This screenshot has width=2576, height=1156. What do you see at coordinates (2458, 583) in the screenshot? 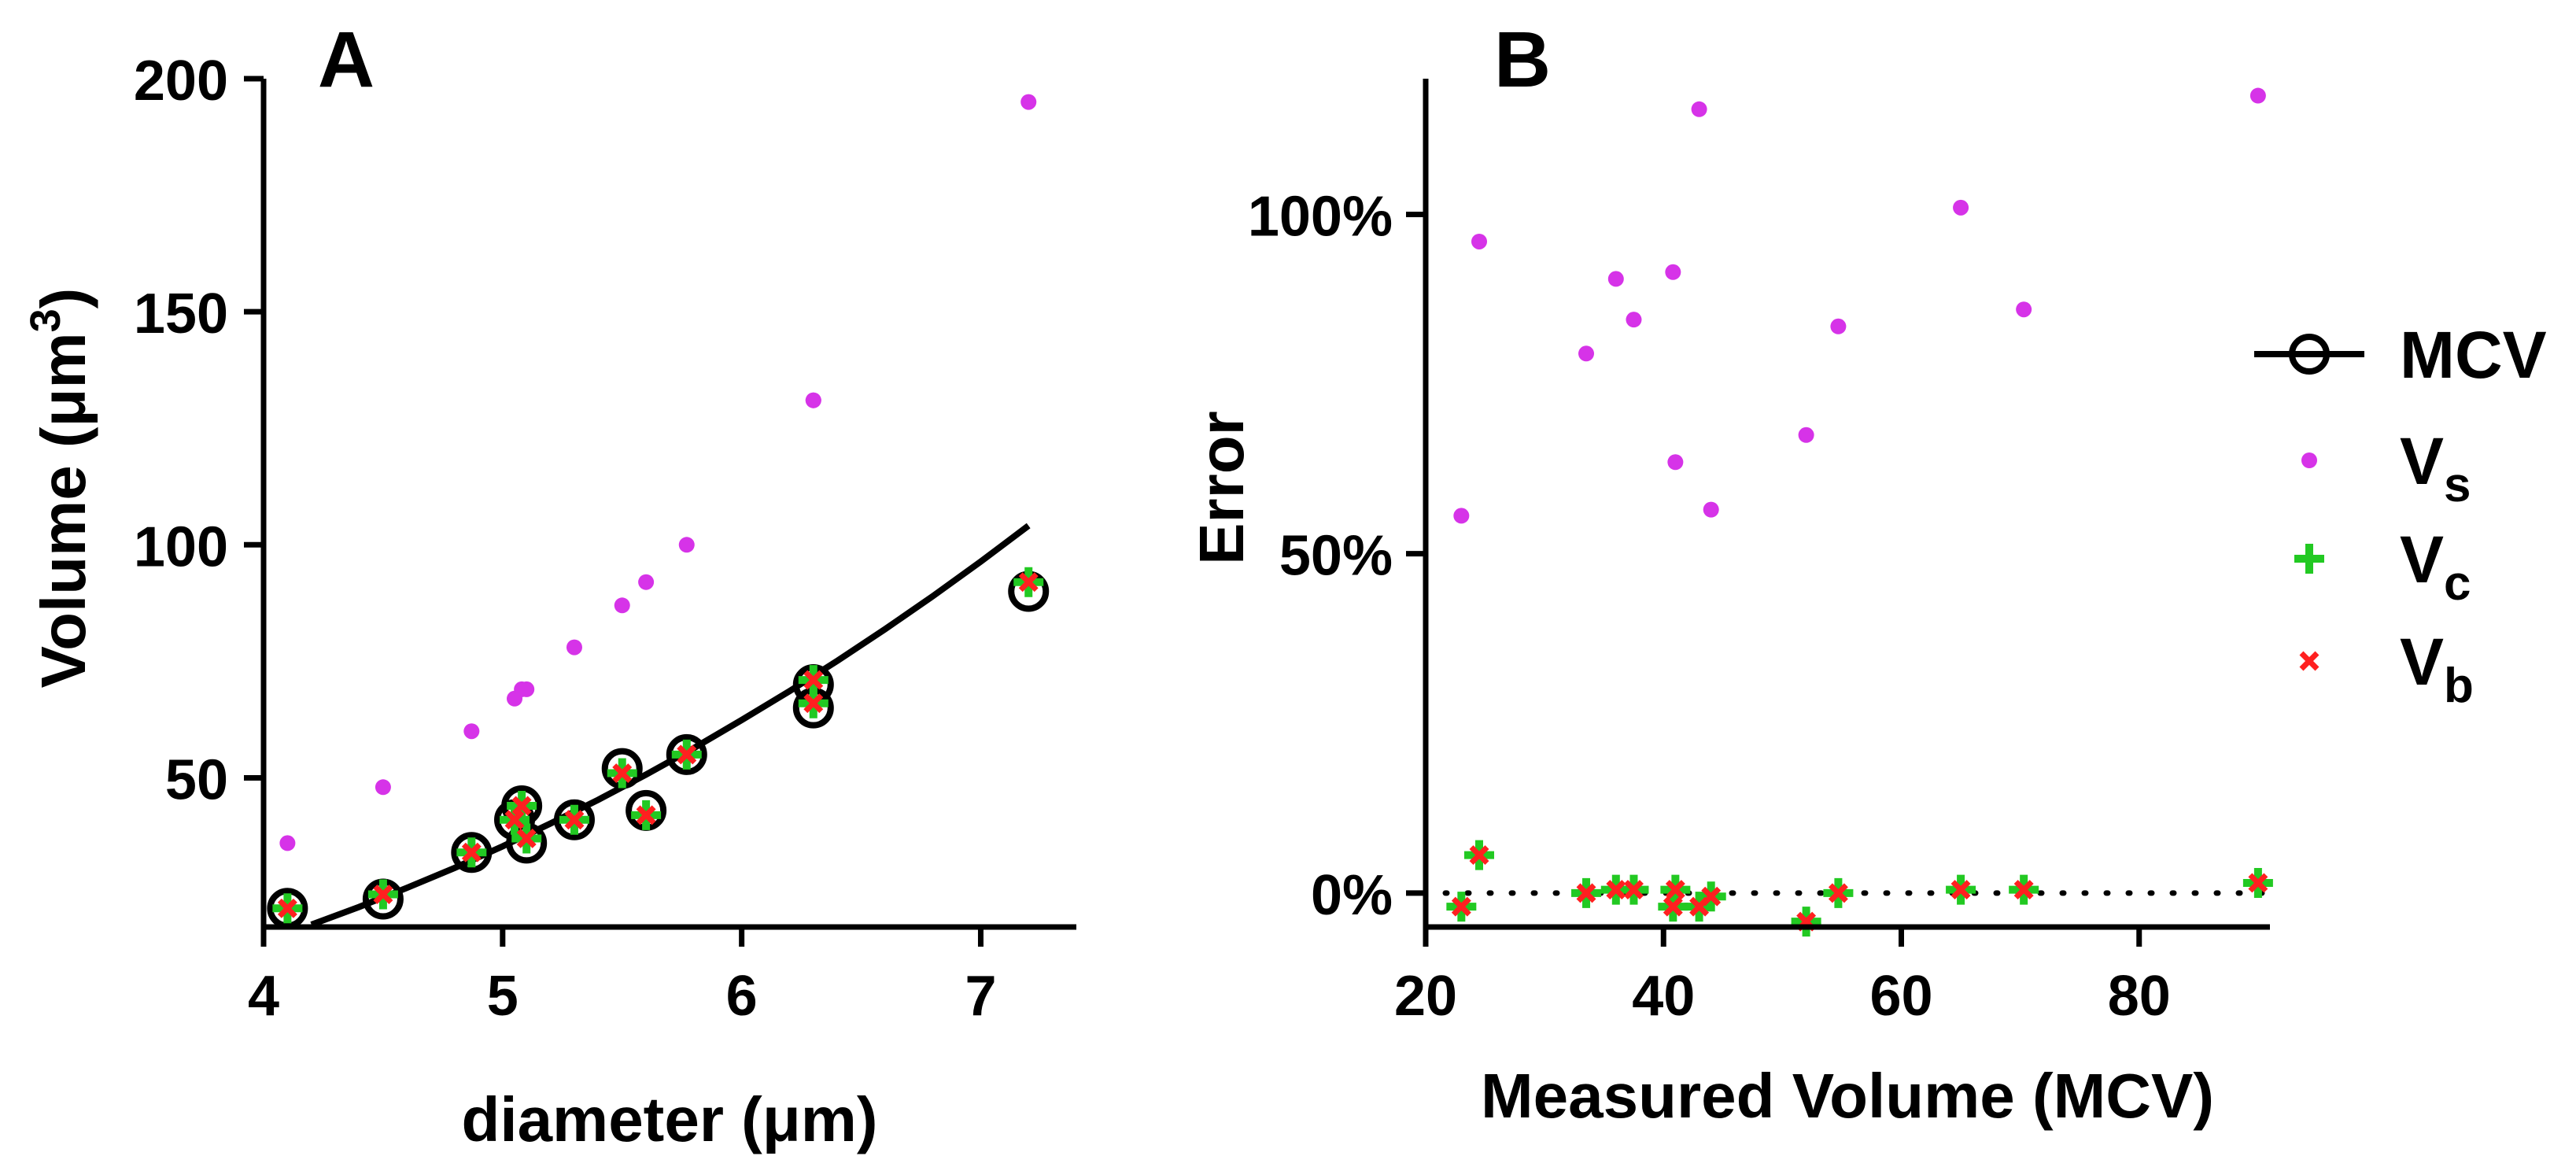
I see `legend-label-sub: c` at bounding box center [2458, 583].